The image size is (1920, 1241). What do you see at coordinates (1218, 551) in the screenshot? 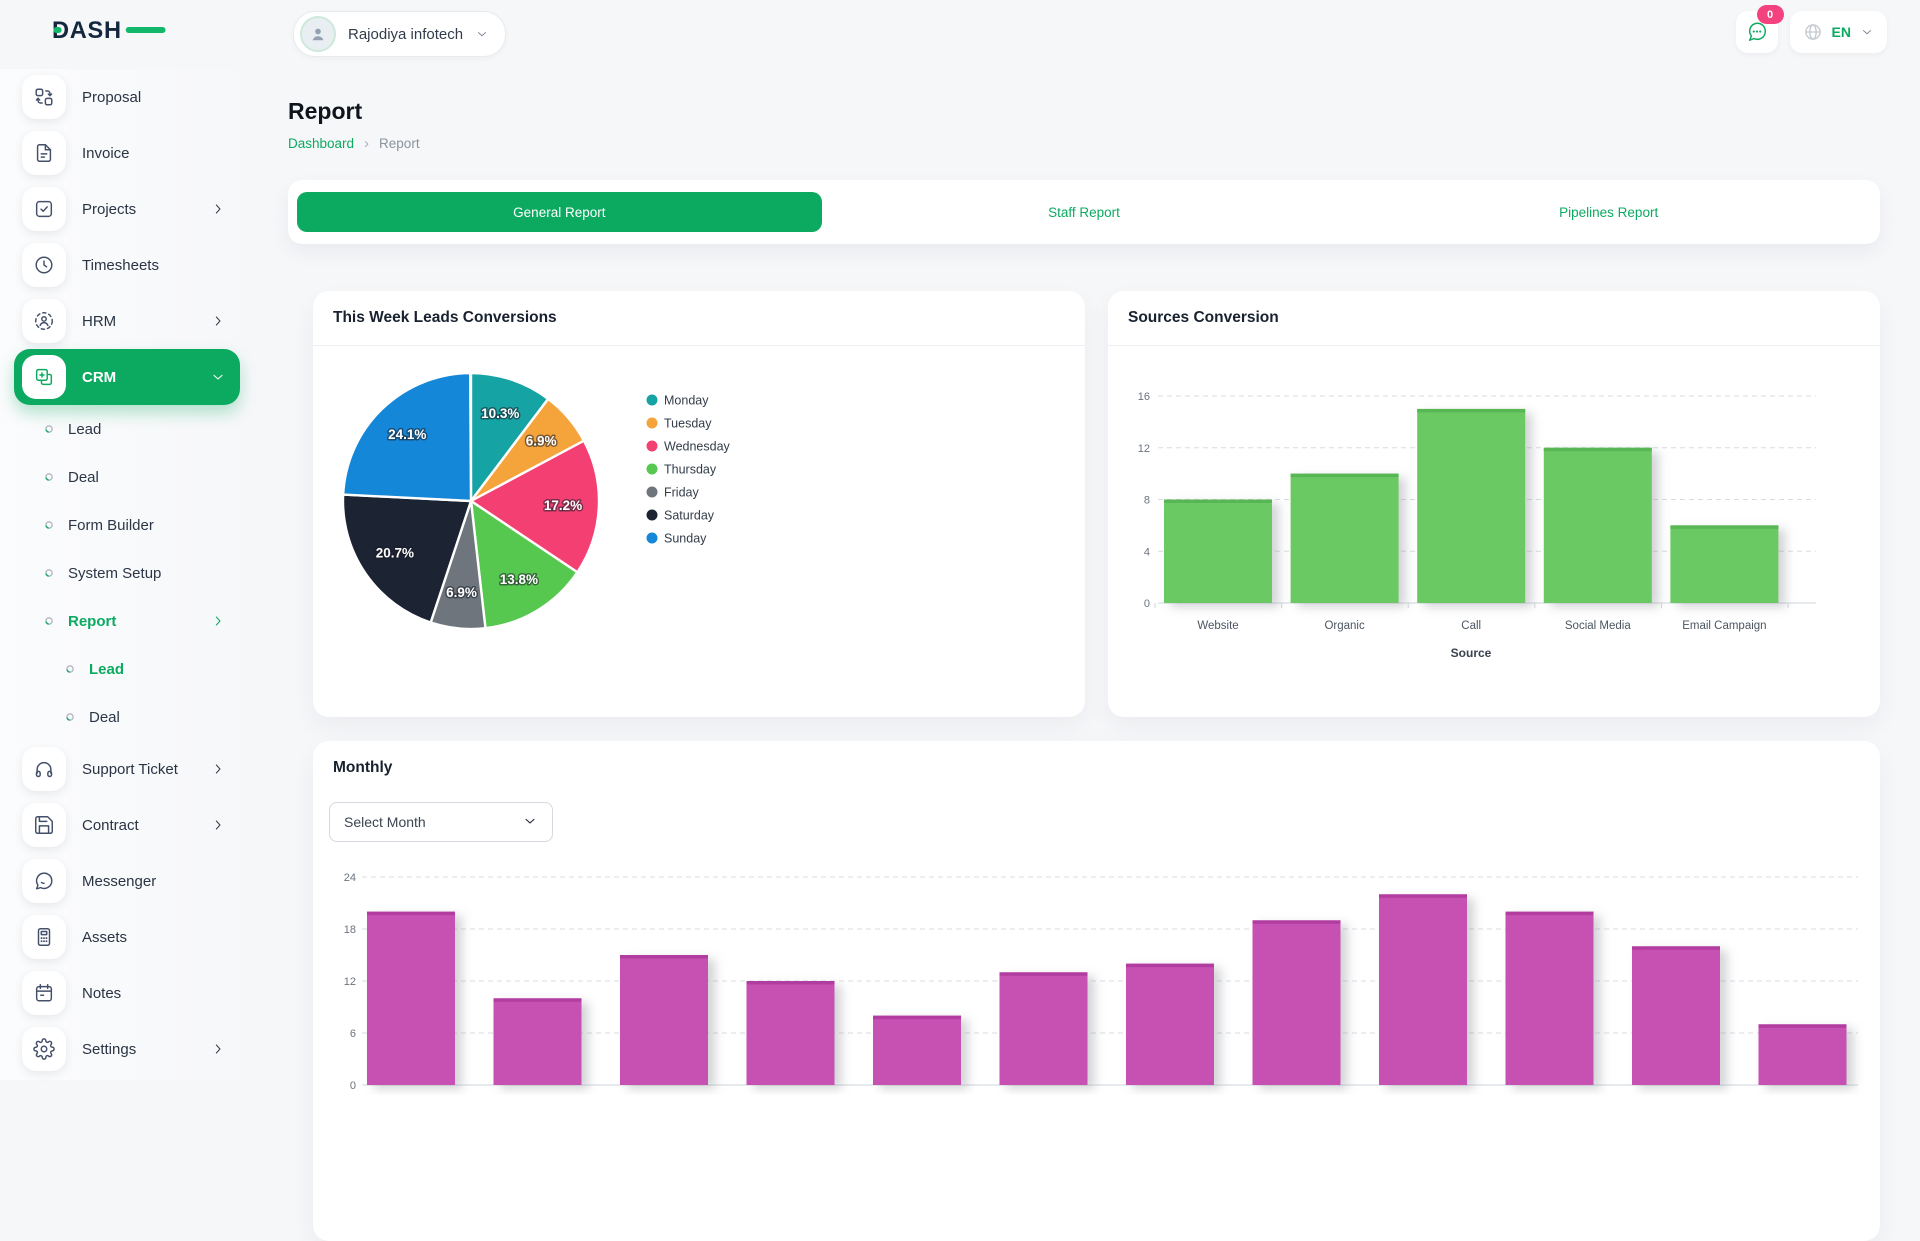
I see `bar-website` at bounding box center [1218, 551].